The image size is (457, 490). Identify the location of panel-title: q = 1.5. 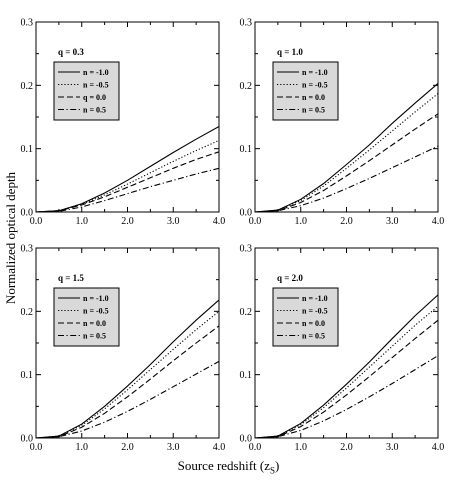
(71, 278).